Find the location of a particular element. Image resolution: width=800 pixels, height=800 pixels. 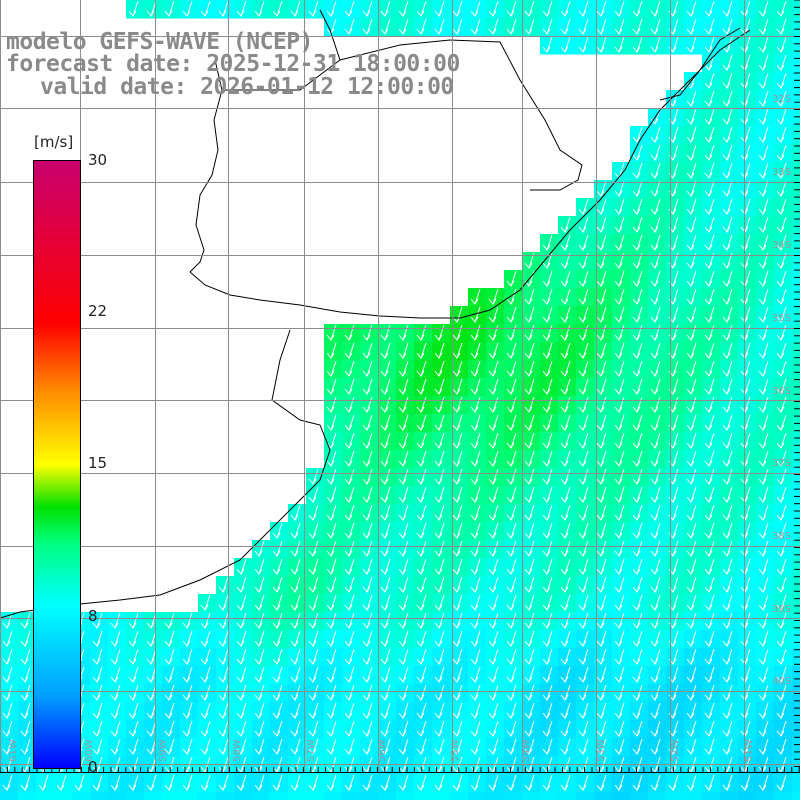

longitude-label: 53W is located at coordinates (601, 750).